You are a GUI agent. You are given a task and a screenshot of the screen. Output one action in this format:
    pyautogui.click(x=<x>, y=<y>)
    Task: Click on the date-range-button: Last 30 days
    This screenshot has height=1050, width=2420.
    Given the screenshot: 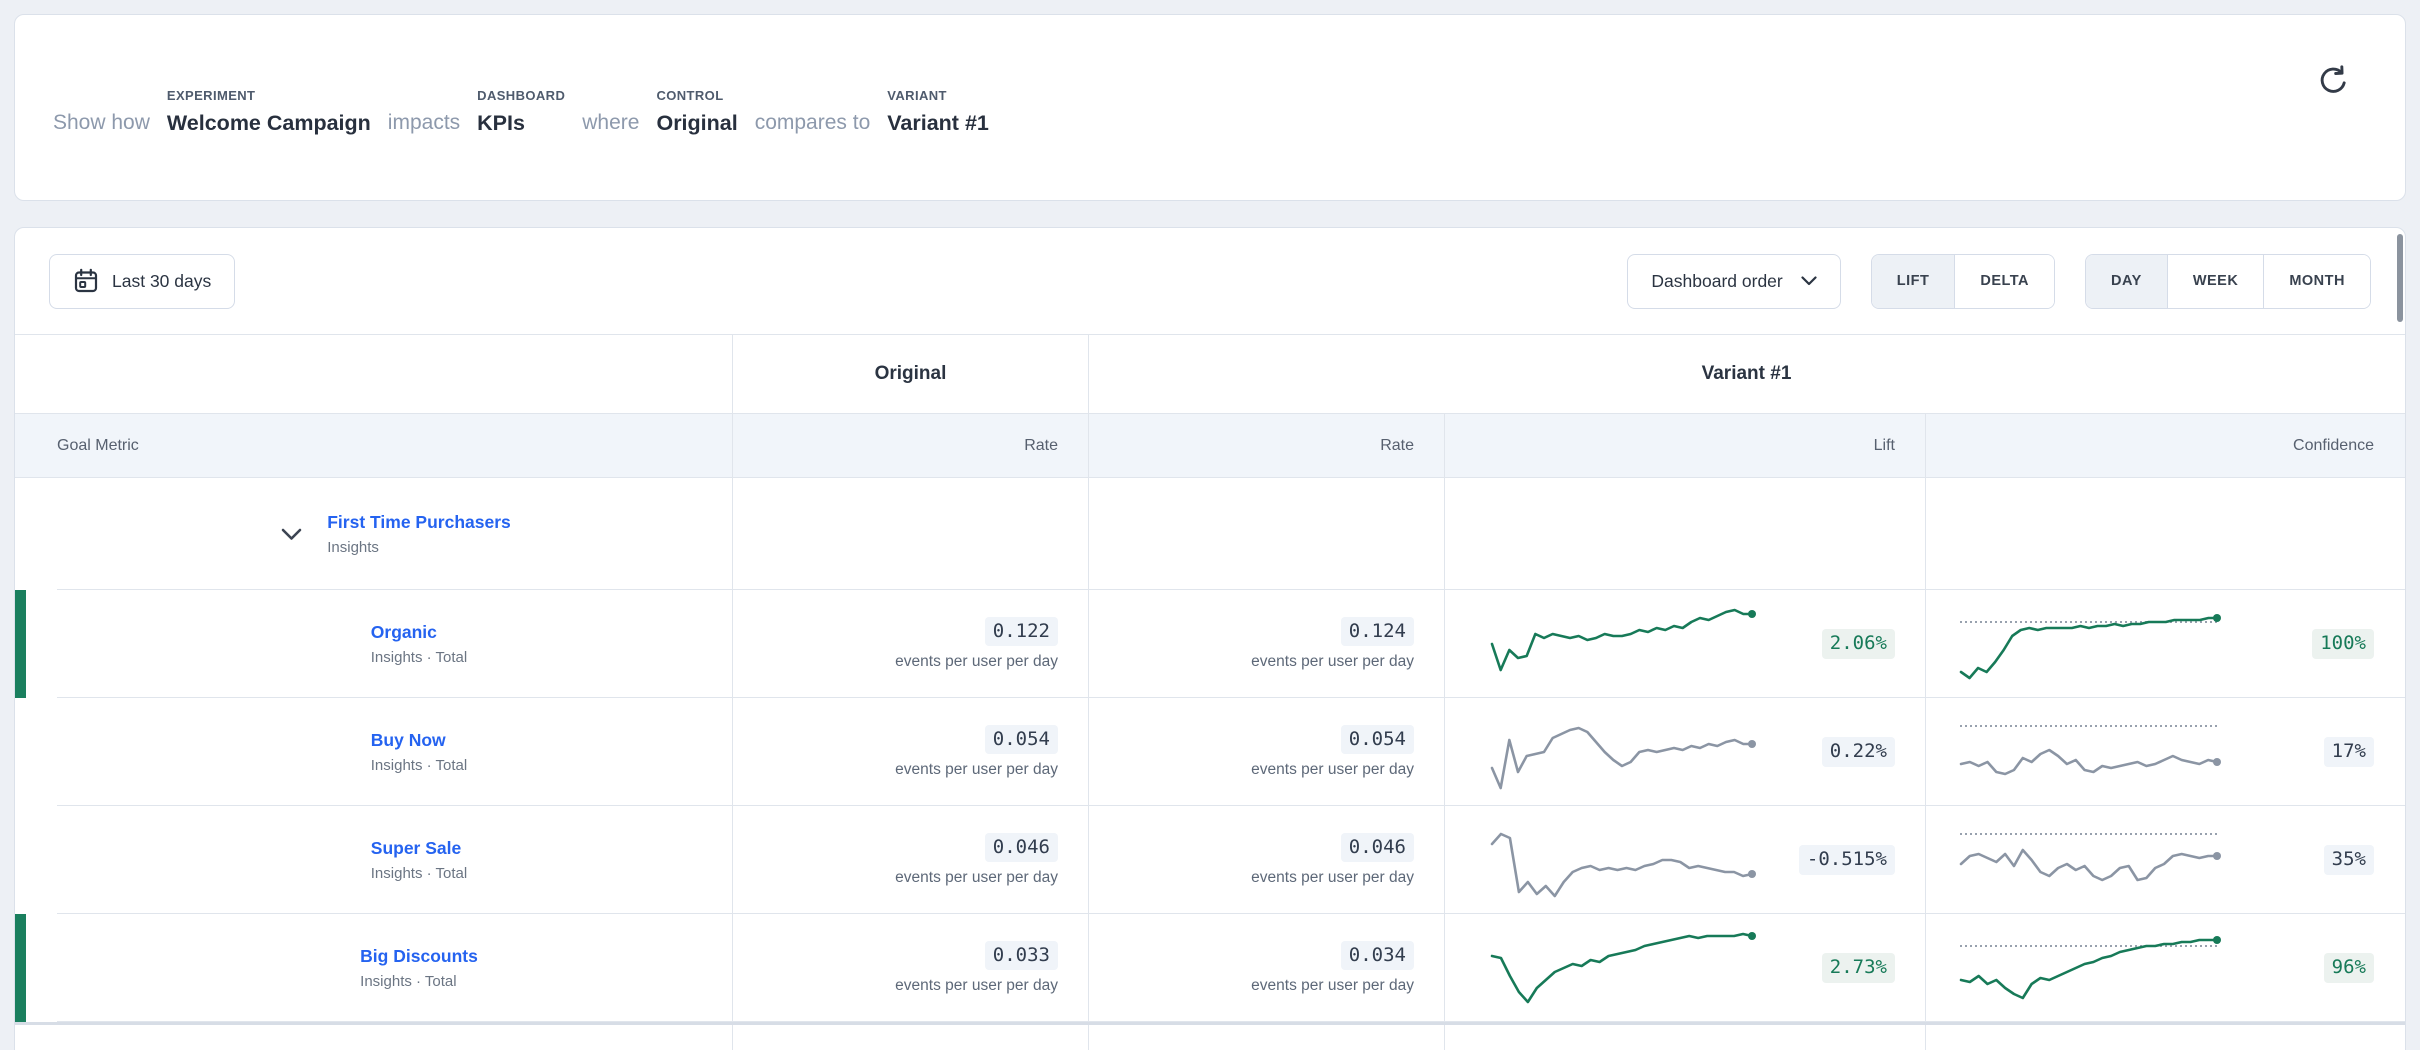 What is the action you would take?
    pyautogui.click(x=142, y=281)
    